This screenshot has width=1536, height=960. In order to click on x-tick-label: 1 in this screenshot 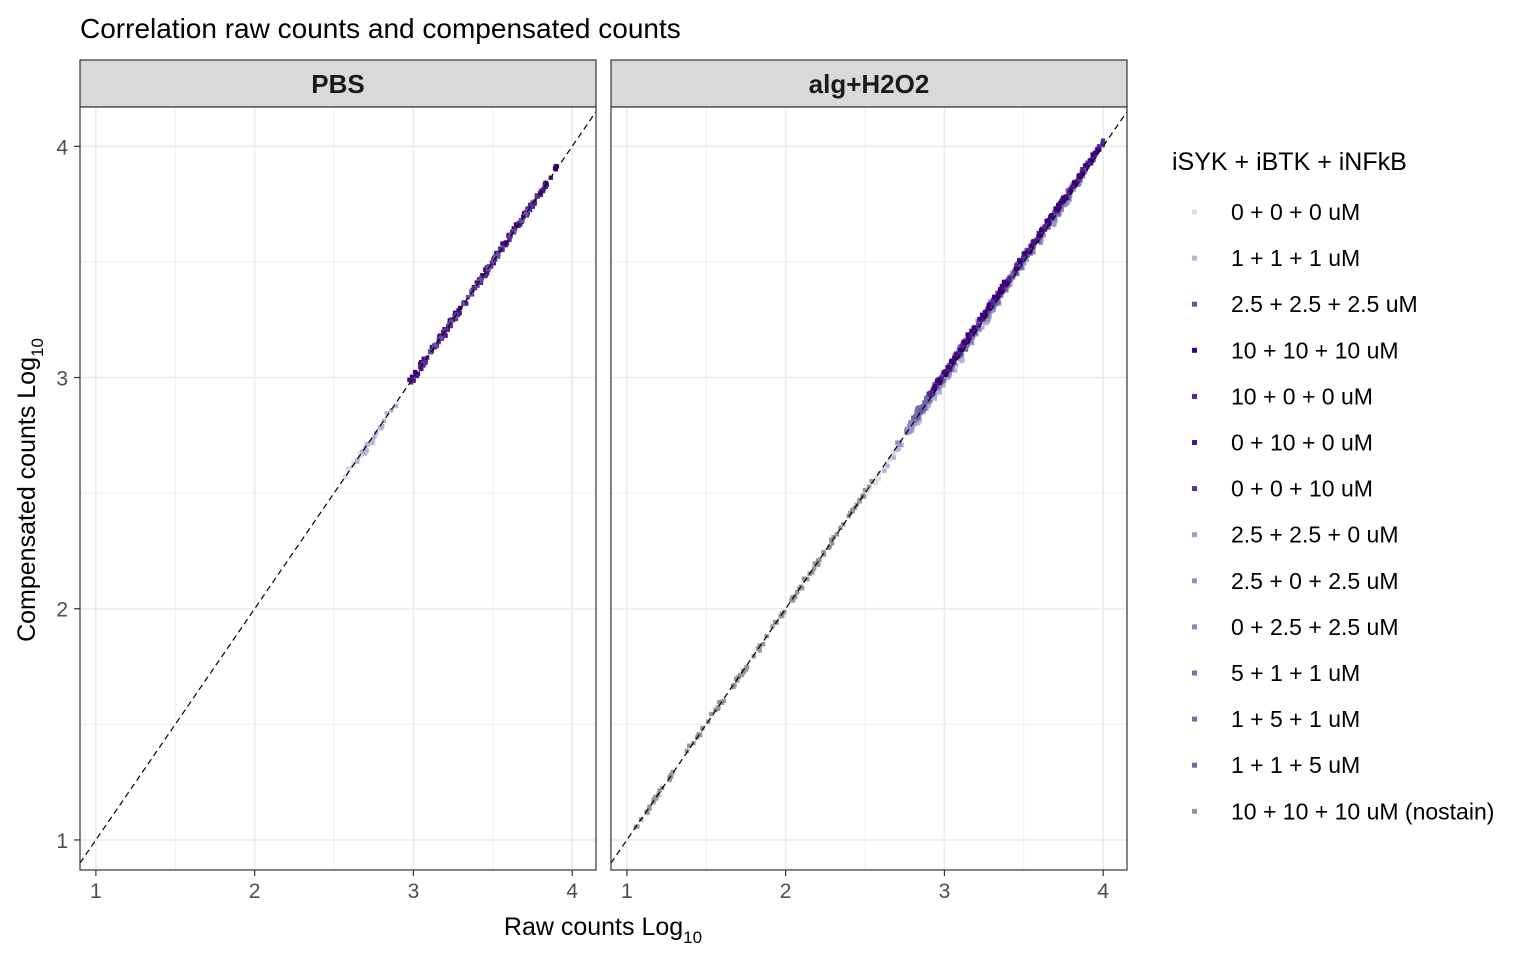, I will do `click(627, 891)`.